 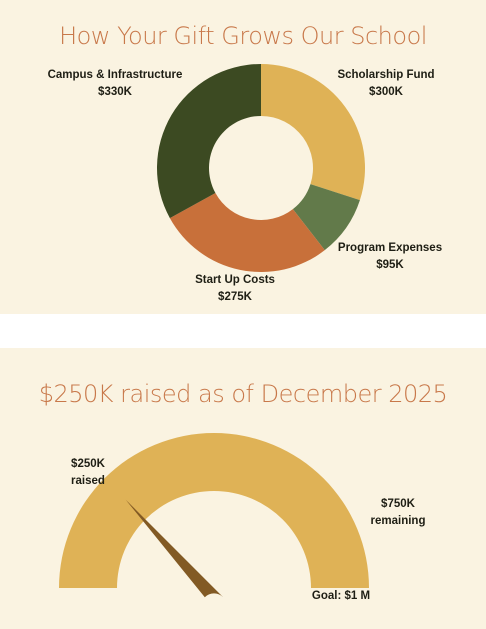 I want to click on slice-value-campus: $330K, so click(x=115, y=92).